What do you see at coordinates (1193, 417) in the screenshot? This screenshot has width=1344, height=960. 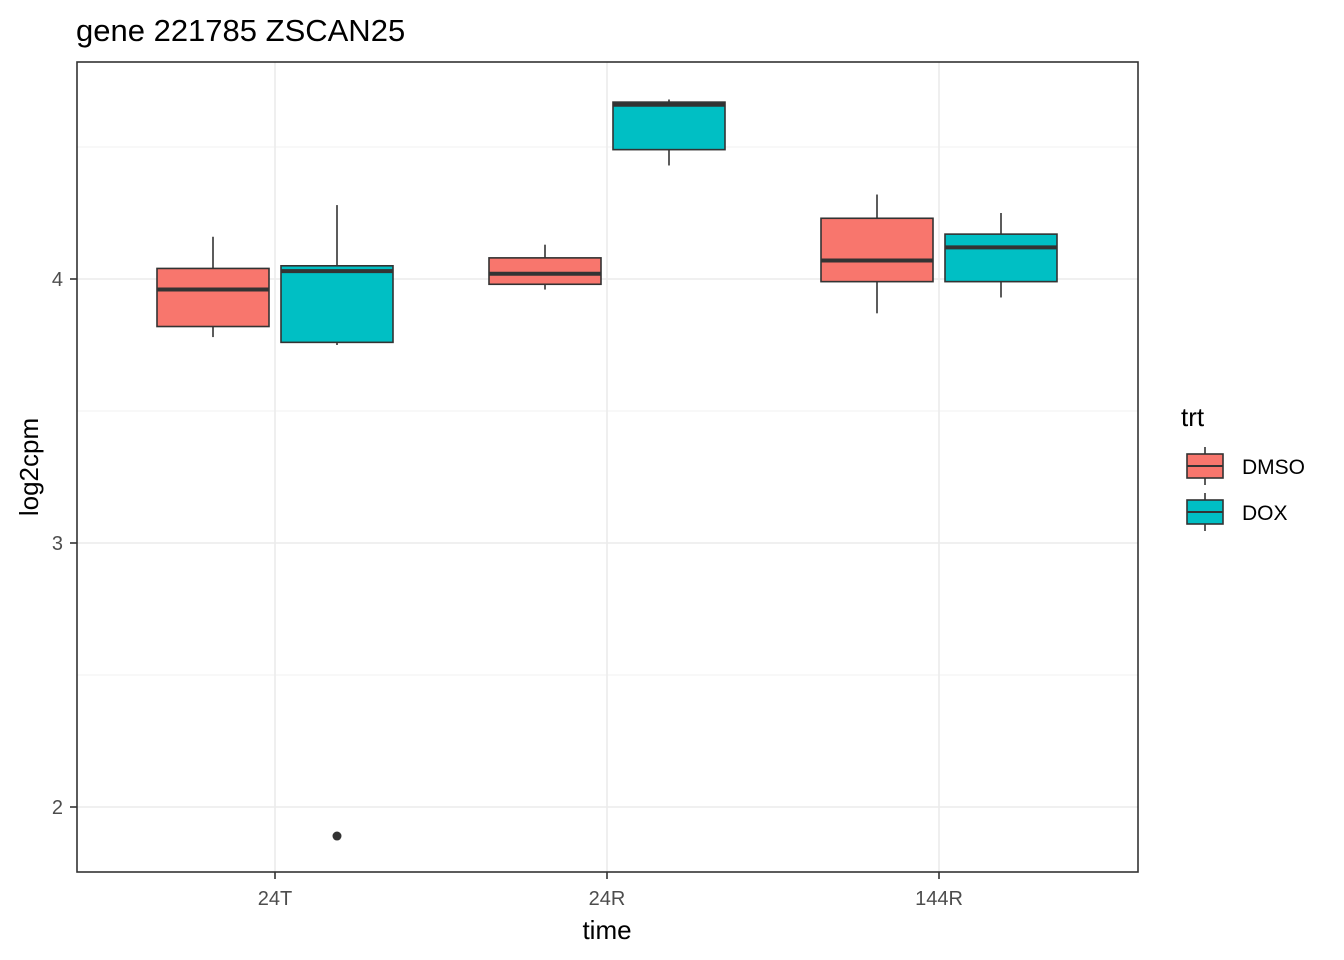 I see `legend-title: trt` at bounding box center [1193, 417].